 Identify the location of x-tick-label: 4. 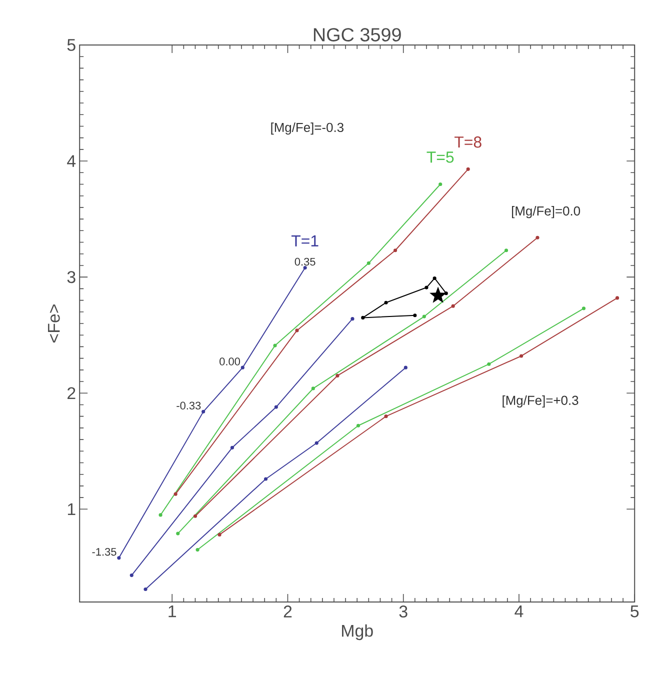
(519, 612).